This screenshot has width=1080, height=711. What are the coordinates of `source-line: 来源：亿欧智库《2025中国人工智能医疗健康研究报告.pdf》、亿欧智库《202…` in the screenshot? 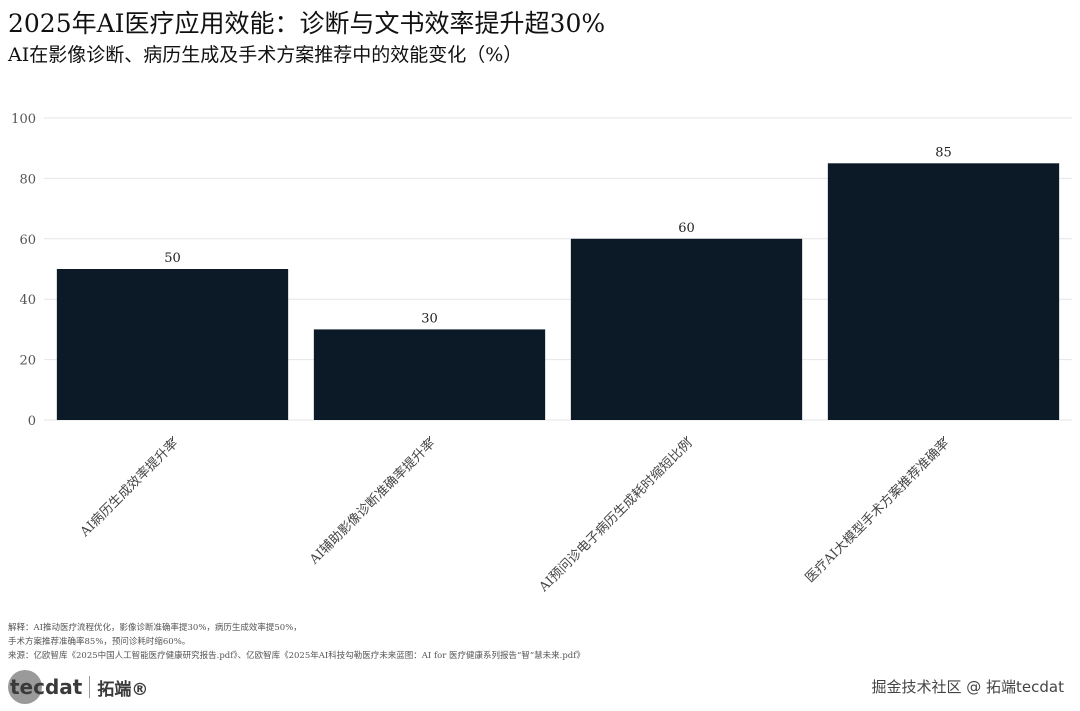 It's located at (296, 656).